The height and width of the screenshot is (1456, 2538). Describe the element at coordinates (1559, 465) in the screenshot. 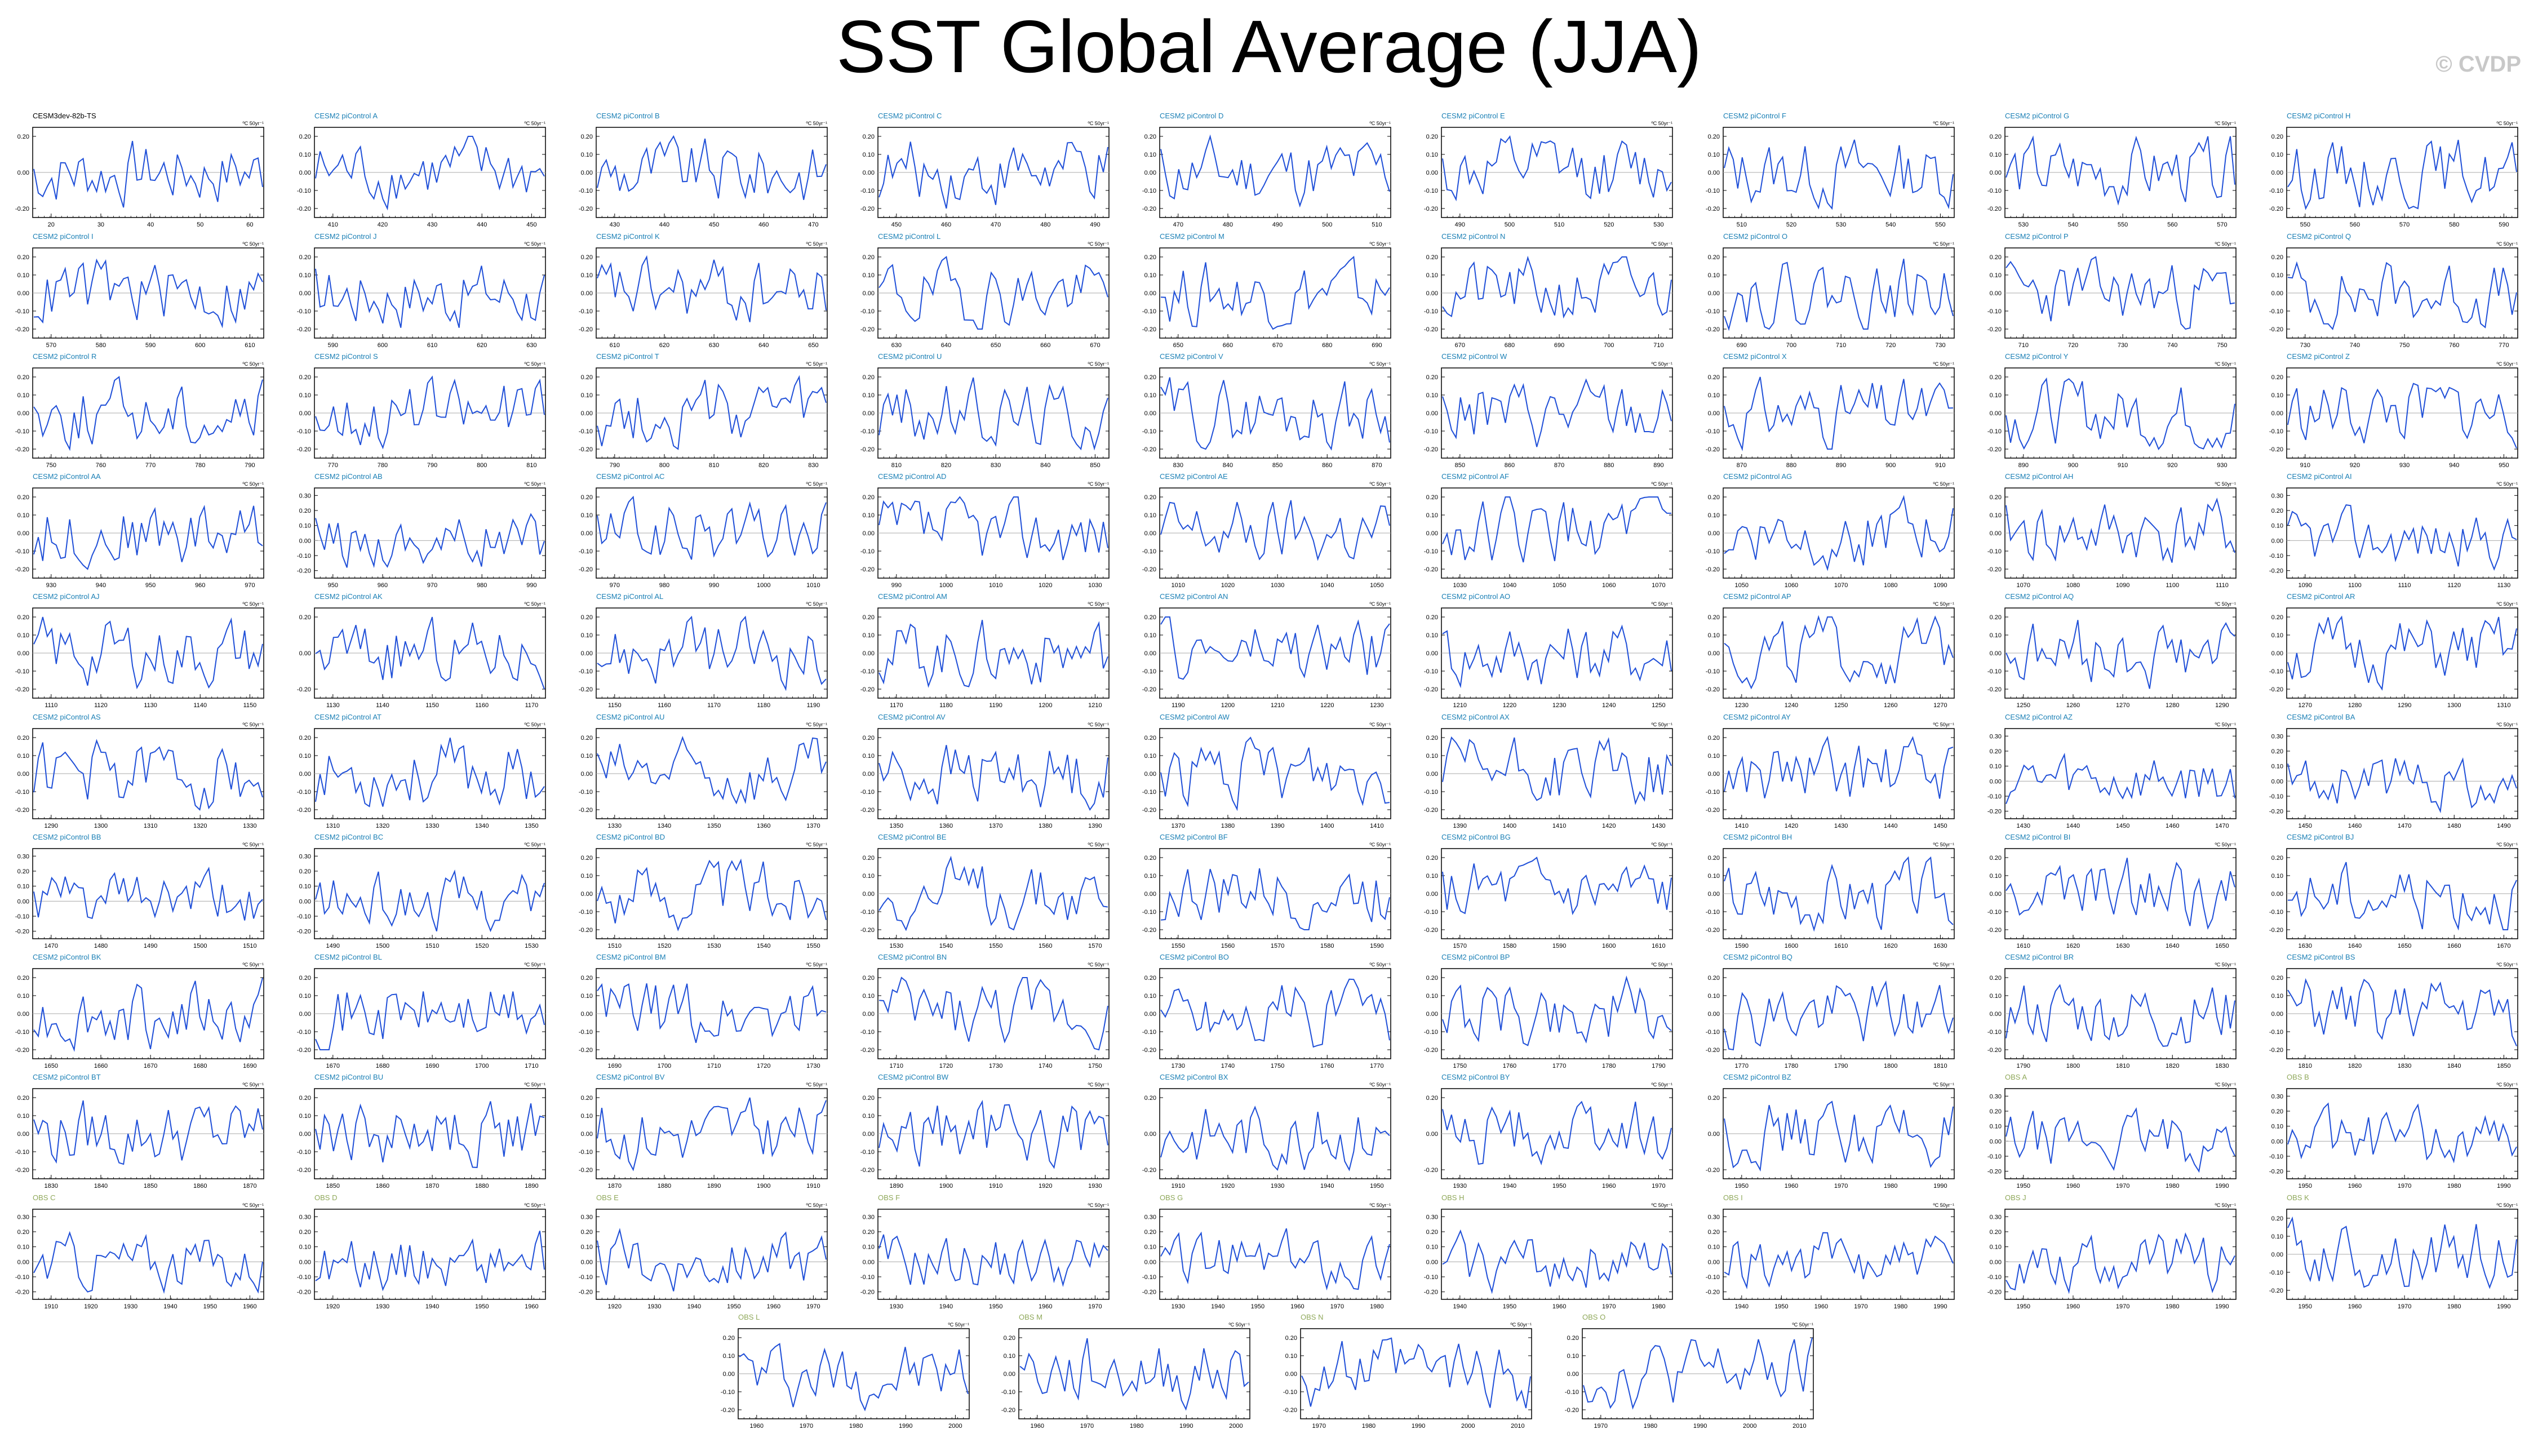

I see `x-tick-label: 870` at that location.